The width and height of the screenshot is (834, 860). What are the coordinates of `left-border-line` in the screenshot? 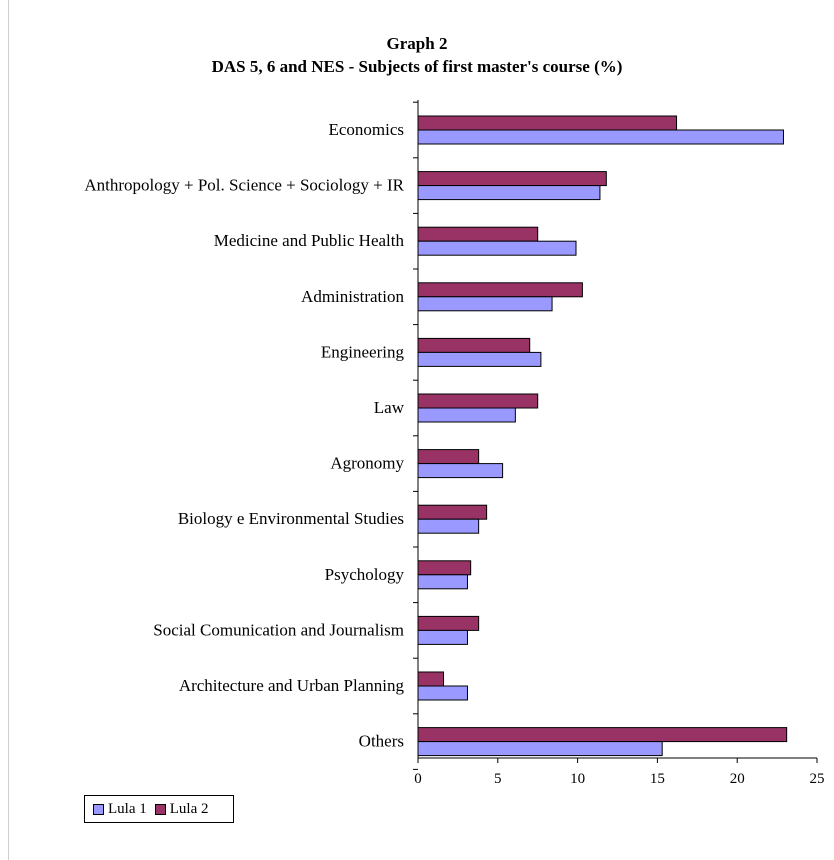 It's located at (8, 430).